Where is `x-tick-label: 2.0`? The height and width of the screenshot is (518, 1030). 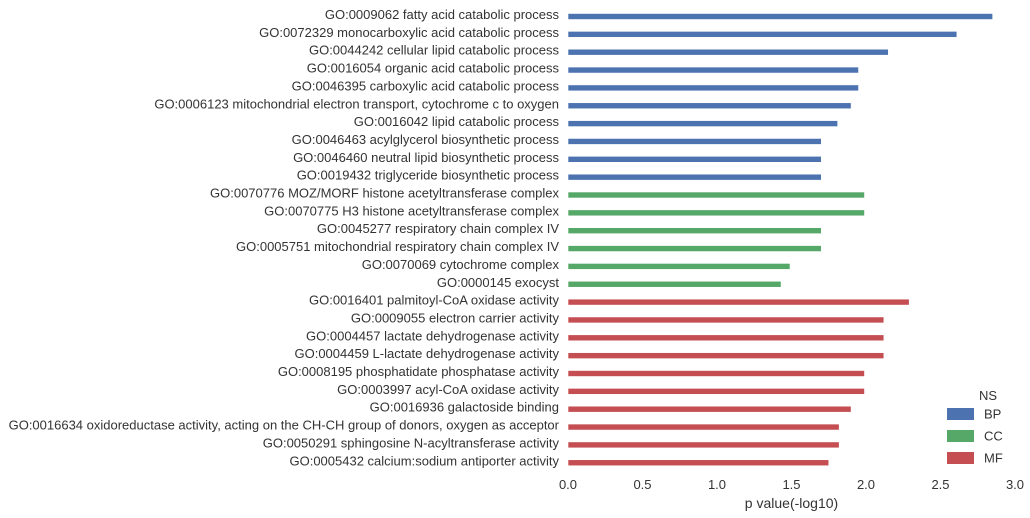
x-tick-label: 2.0 is located at coordinates (866, 484).